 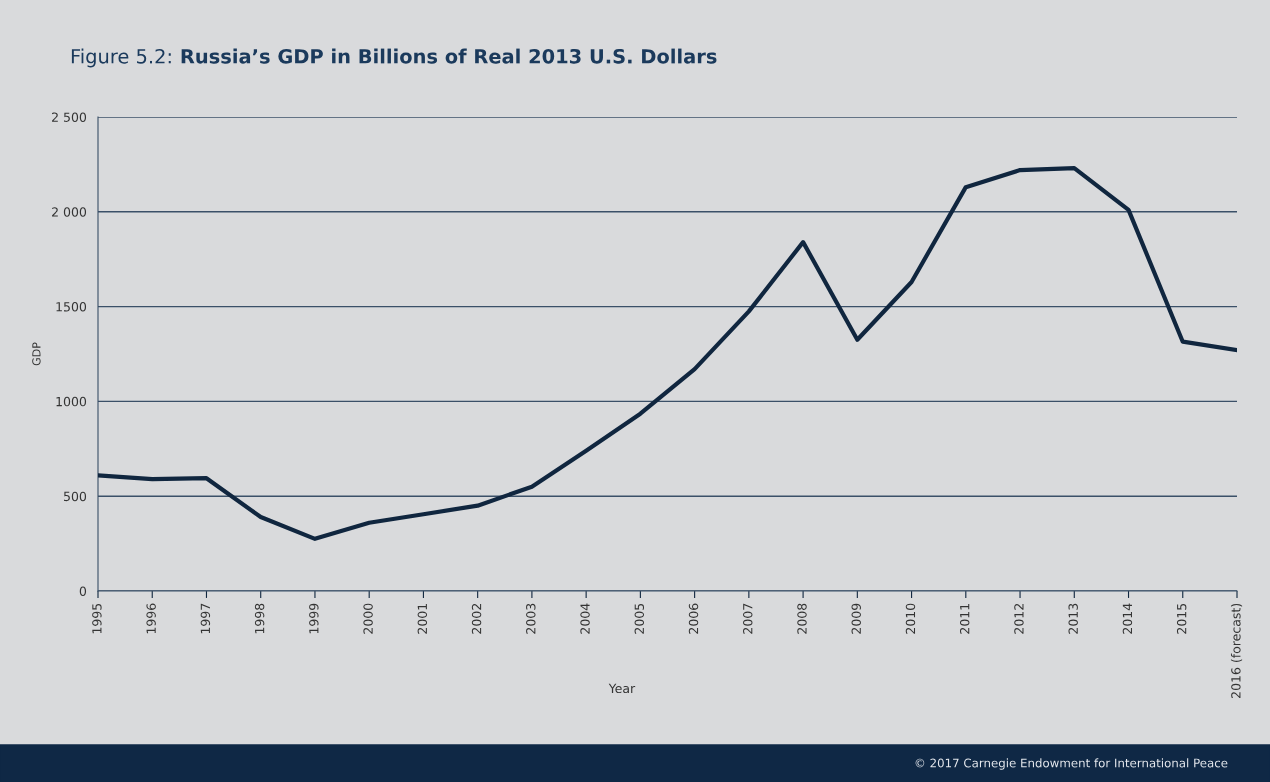 I want to click on x-axis-title: Year, so click(x=622, y=688).